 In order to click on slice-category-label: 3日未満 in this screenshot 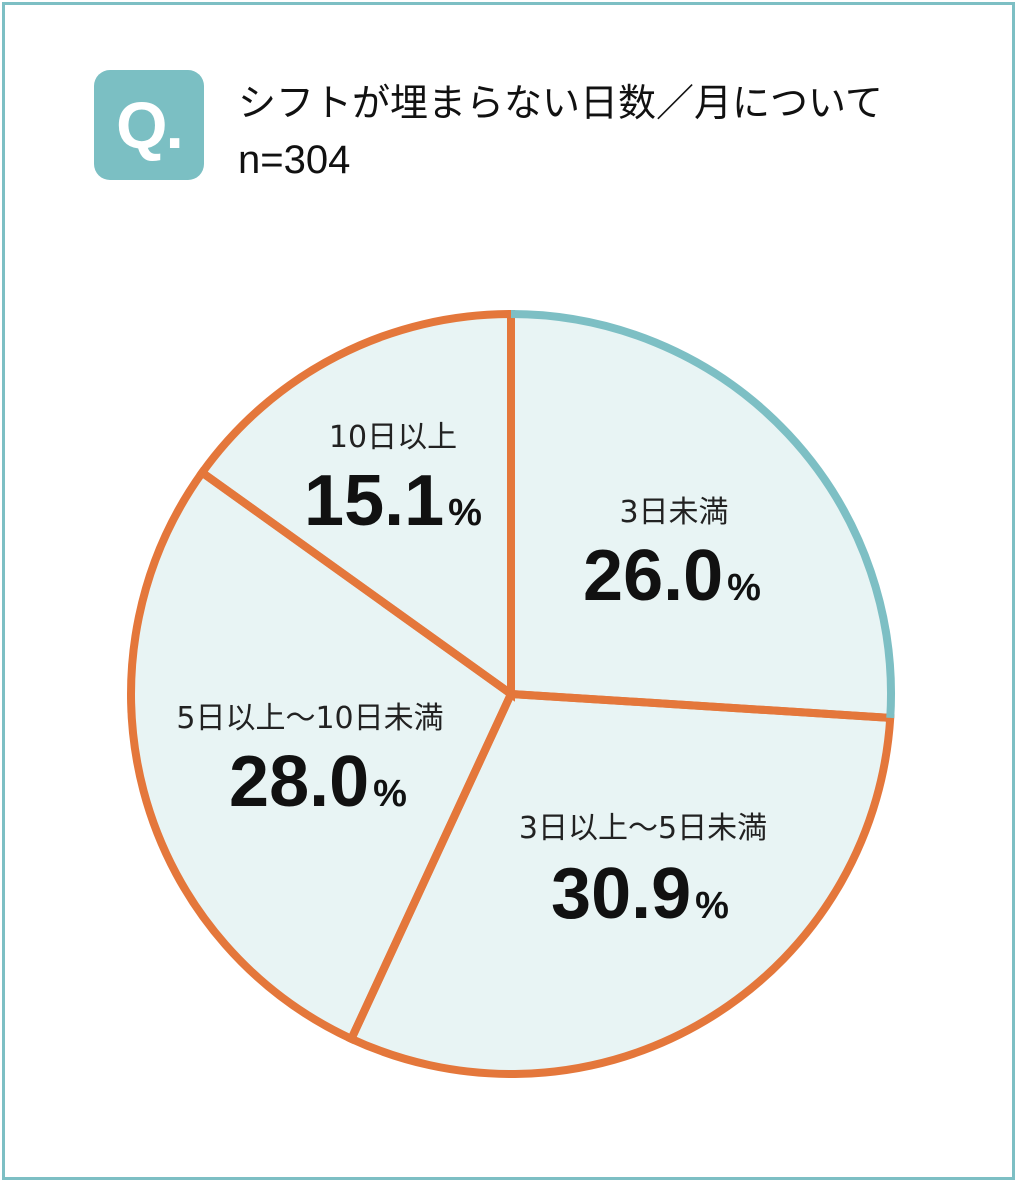, I will do `click(673, 512)`.